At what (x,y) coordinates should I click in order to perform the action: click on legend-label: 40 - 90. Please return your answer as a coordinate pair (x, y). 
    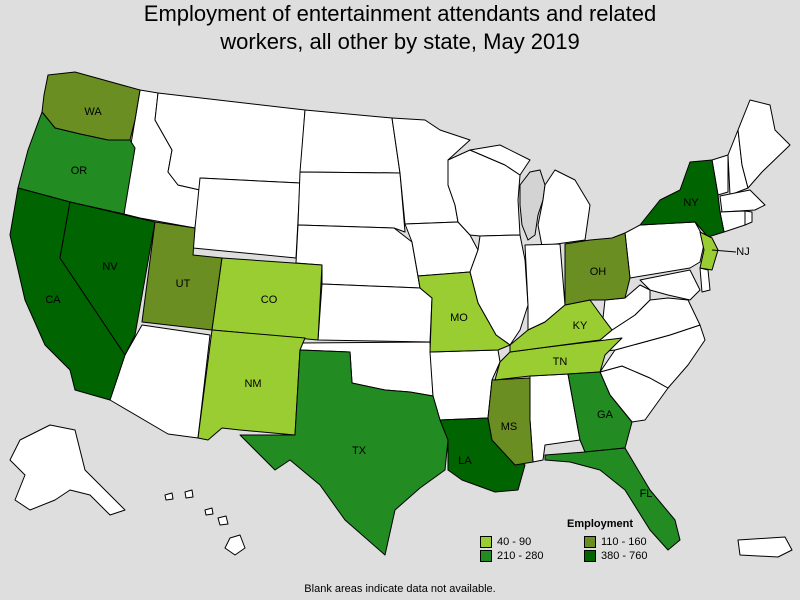
    Looking at the image, I should click on (514, 542).